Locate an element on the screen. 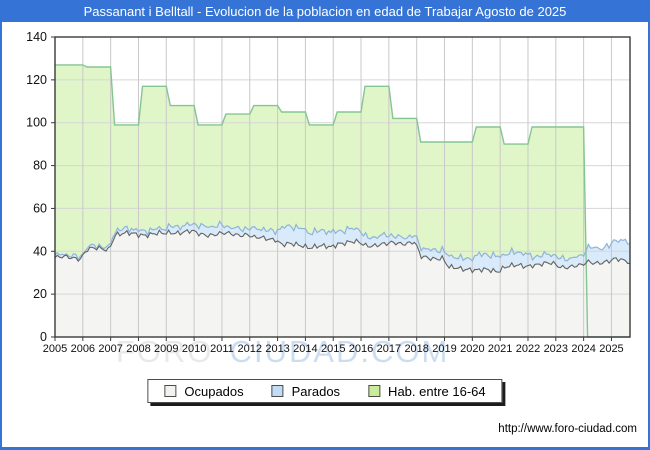 This screenshot has width=650, height=450. y-tick-label: 60 is located at coordinates (40, 208).